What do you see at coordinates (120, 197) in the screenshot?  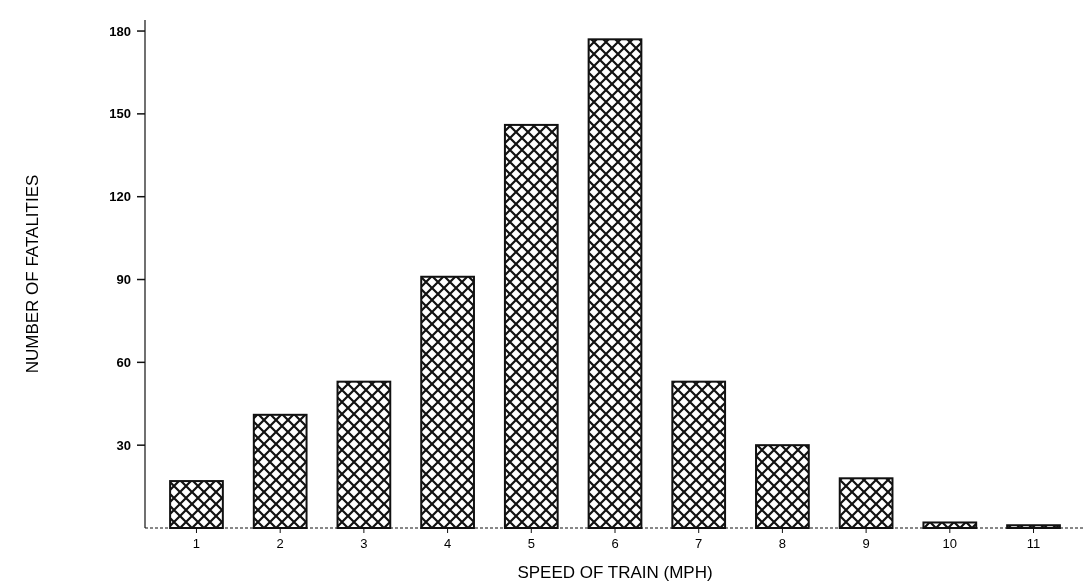 I see `y-tick-label: 120` at bounding box center [120, 197].